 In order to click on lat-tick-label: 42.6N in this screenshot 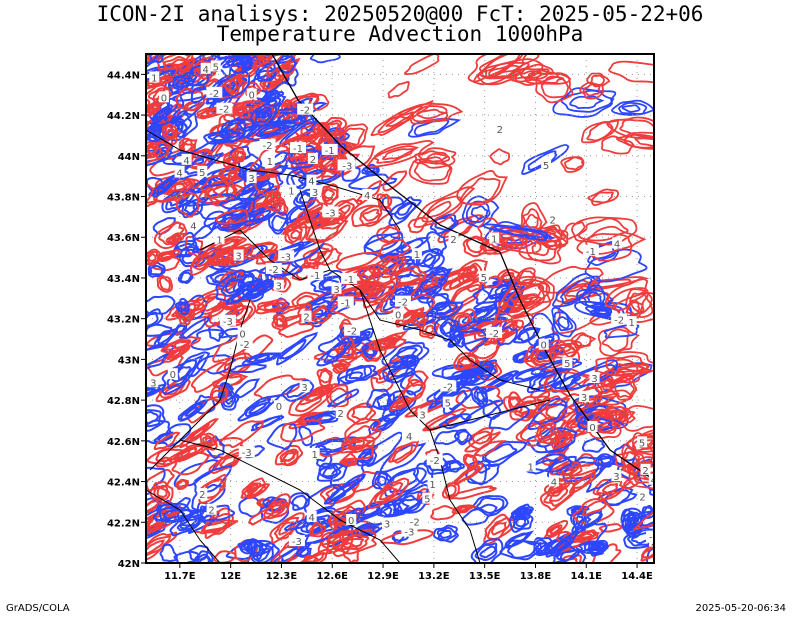, I will do `click(123, 442)`.